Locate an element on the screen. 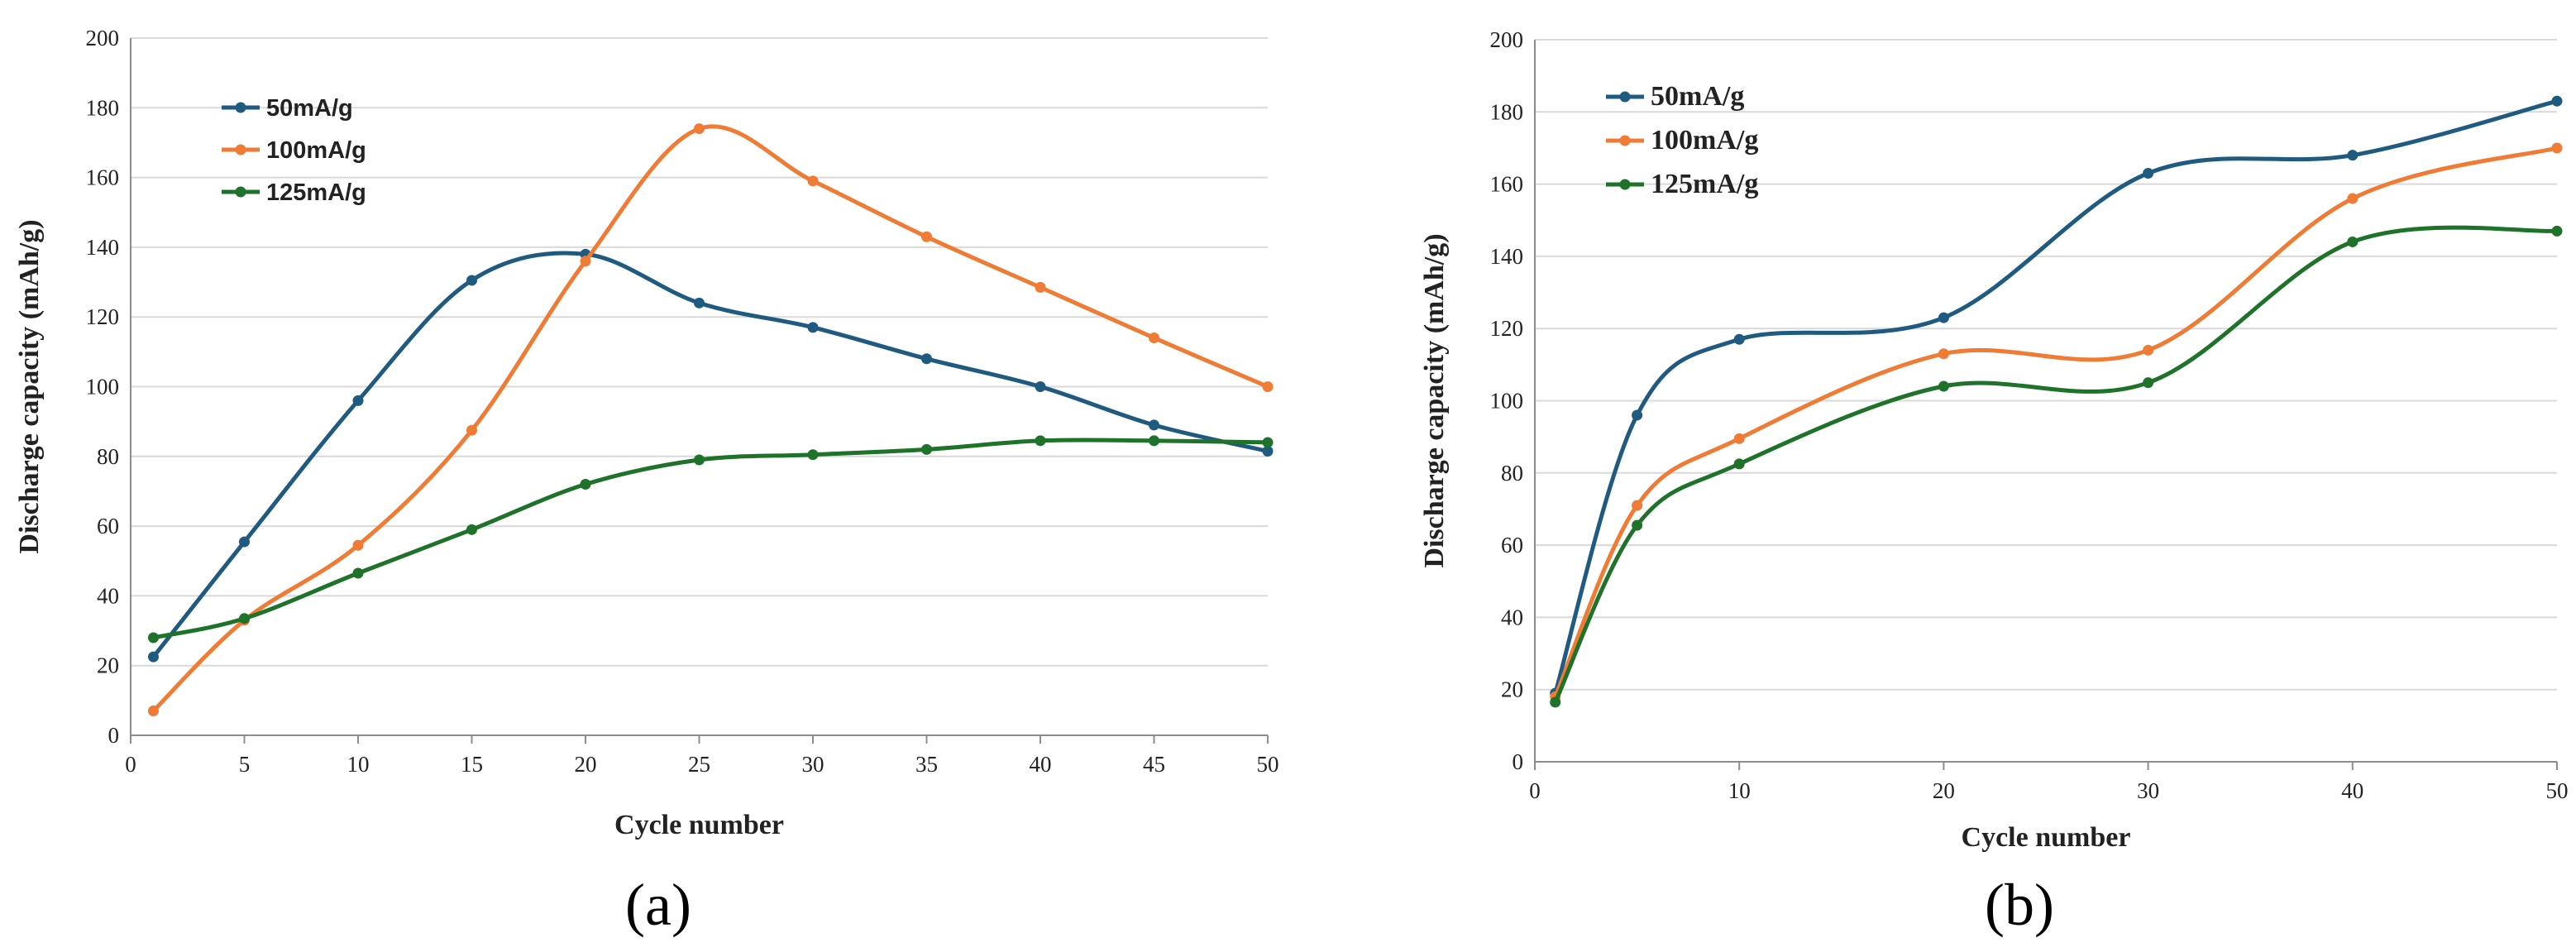 This screenshot has height=952, width=2576. y-tick-label: 120 is located at coordinates (1507, 328).